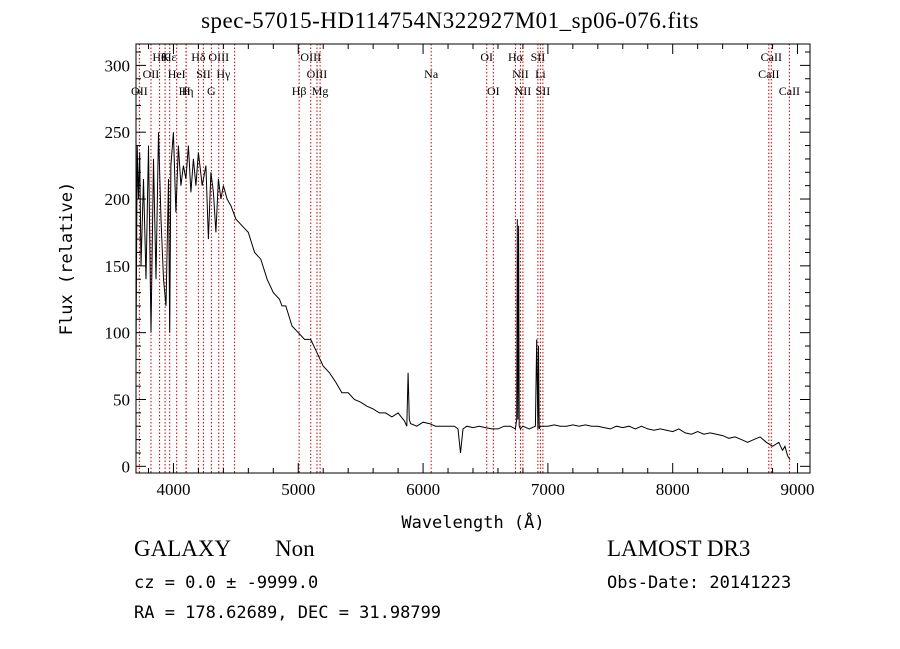 The image size is (900, 649). Describe the element at coordinates (699, 583) in the screenshot. I see `observation-date: Obs-Date: 20141223` at that location.